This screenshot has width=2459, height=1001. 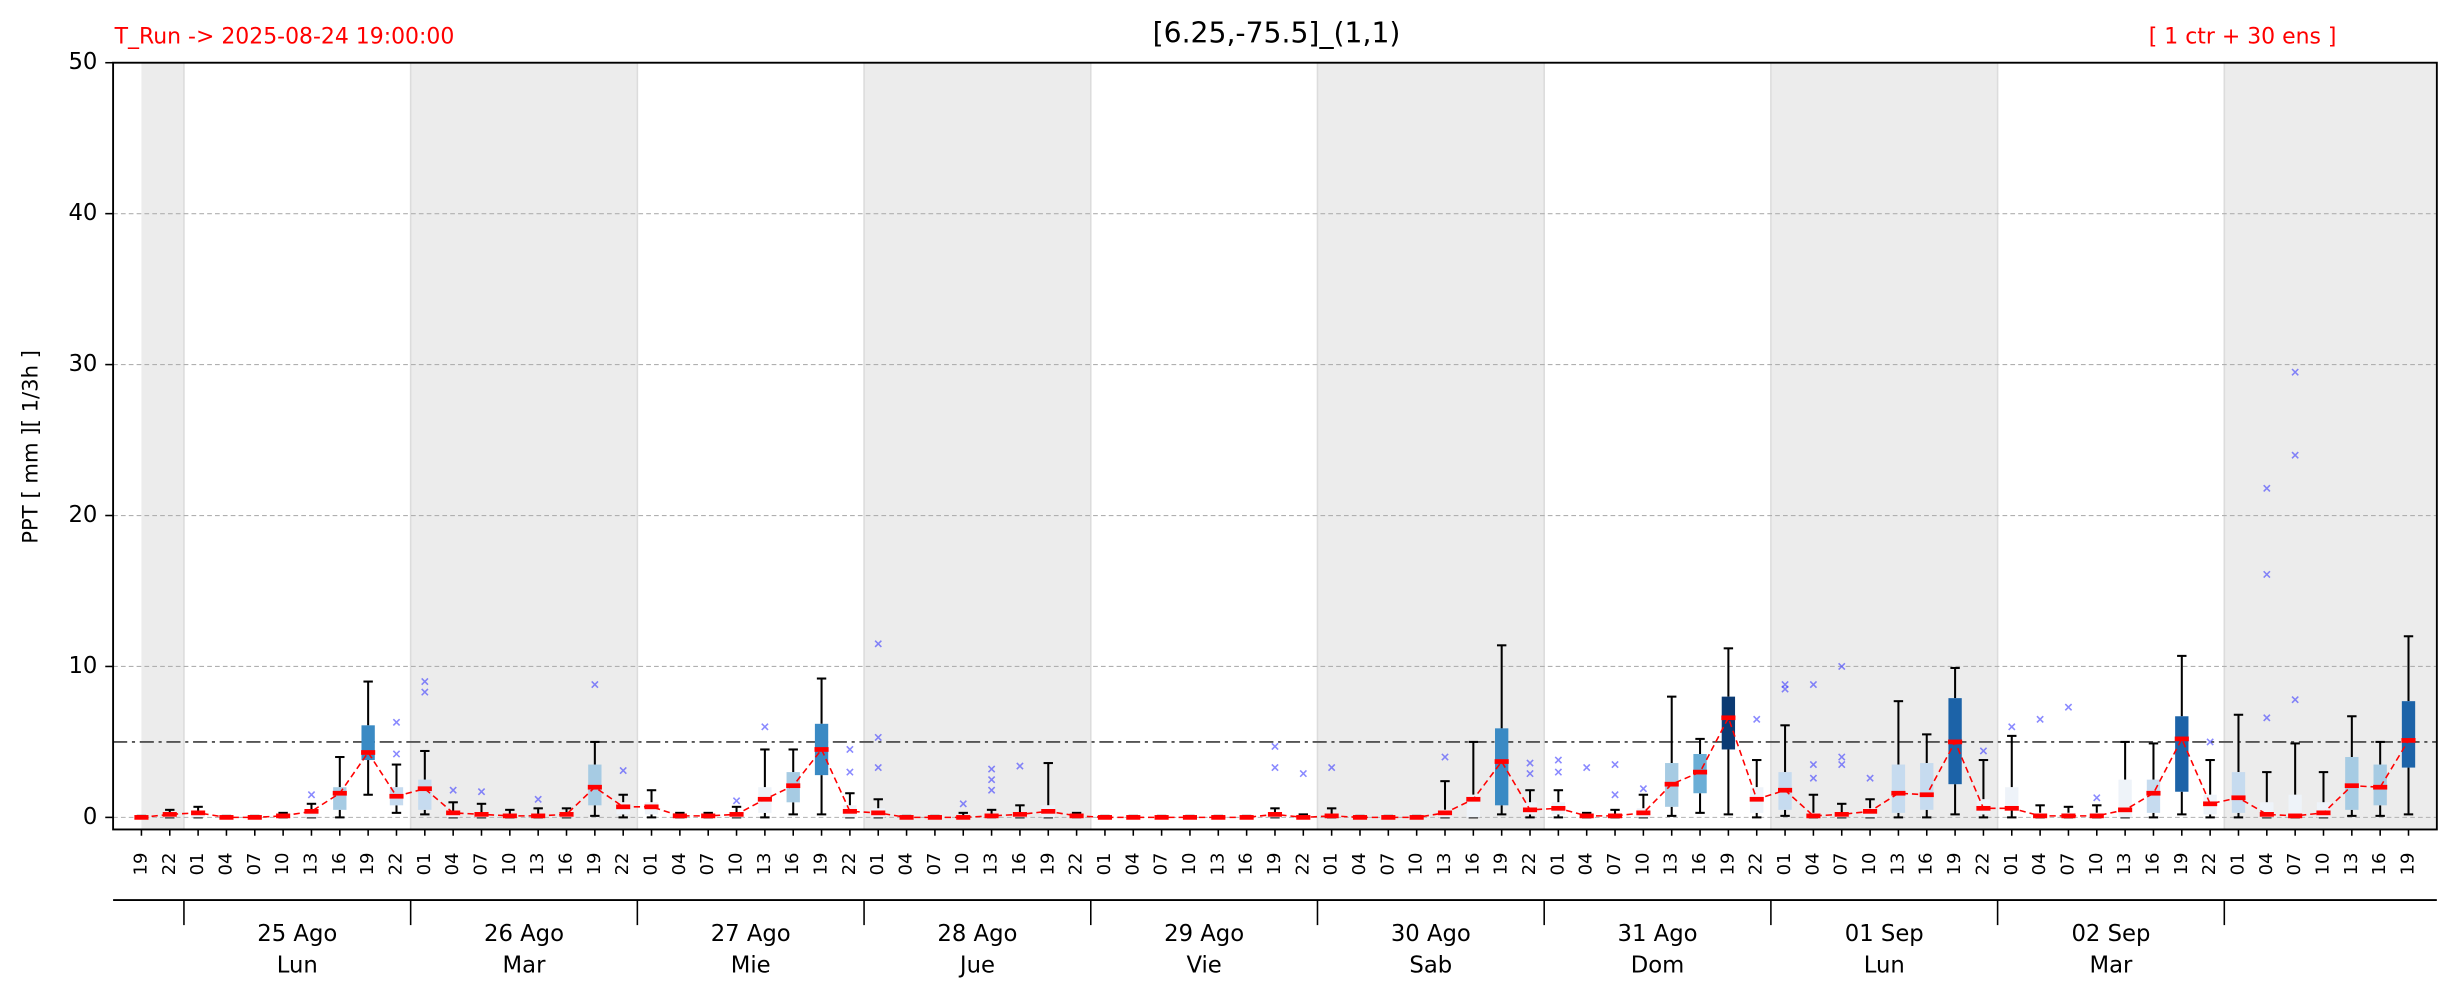 I want to click on day-date: 25 Ago, so click(x=297, y=934).